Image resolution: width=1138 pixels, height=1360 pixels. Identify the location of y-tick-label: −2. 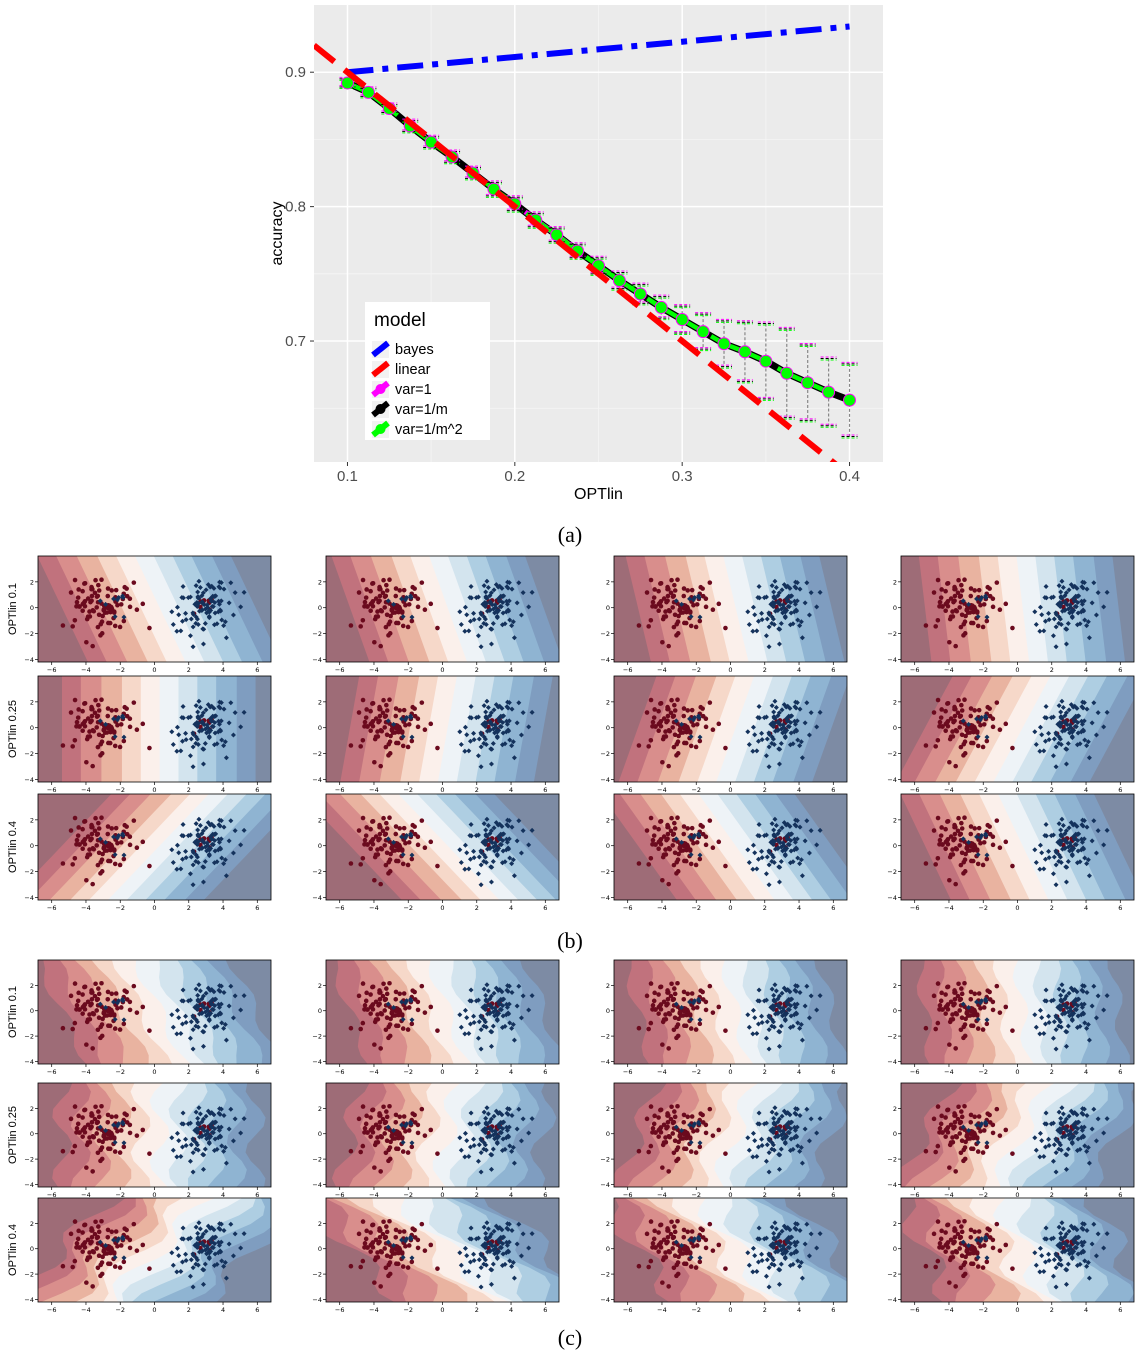
(29, 1160).